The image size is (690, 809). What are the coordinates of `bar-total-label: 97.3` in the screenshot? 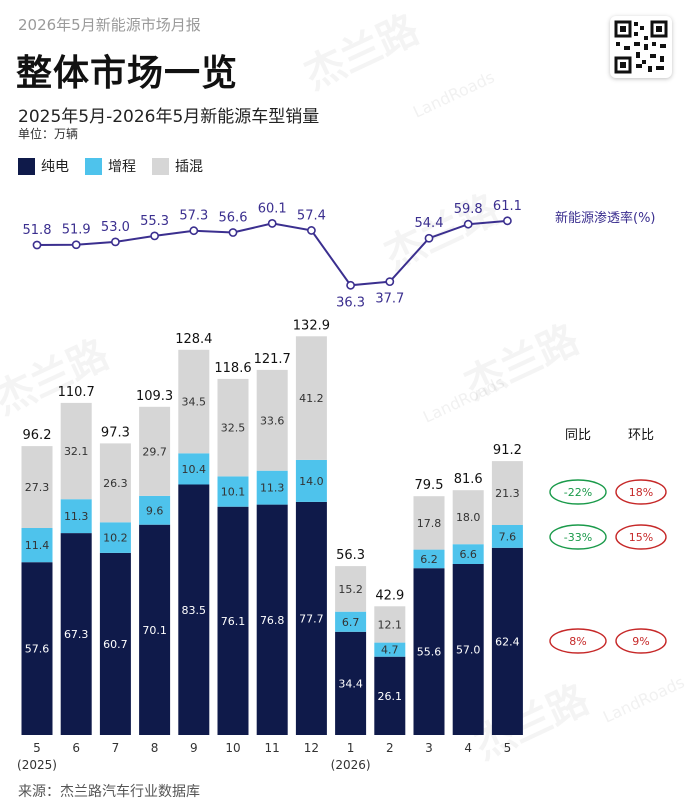 It's located at (115, 432).